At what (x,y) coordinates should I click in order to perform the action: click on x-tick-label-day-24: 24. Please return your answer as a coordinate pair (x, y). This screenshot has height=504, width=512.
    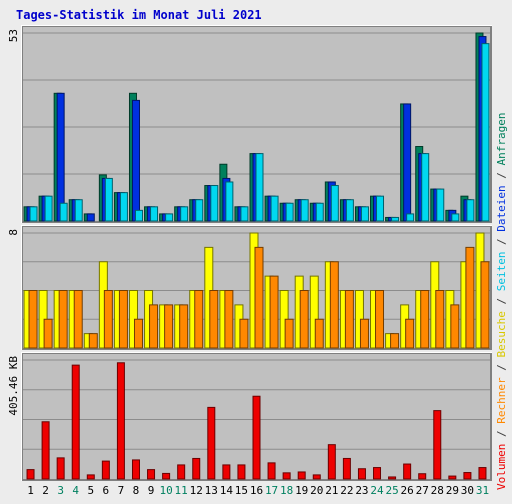
    Looking at the image, I should click on (377, 490).